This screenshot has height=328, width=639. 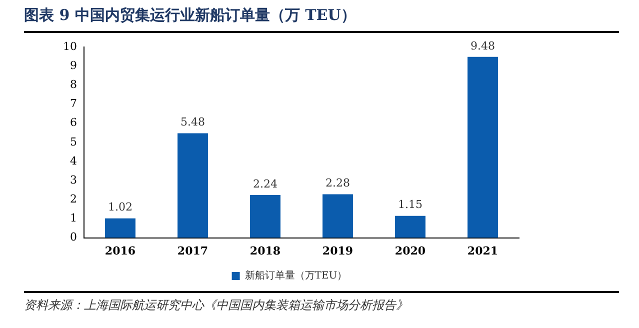 I want to click on y-tick-label: 1, so click(x=73, y=218).